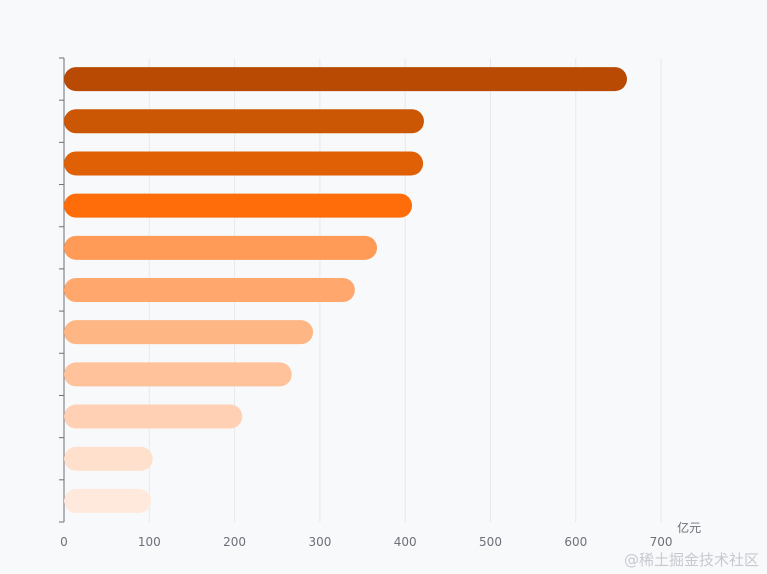 This screenshot has height=574, width=767. I want to click on x-tick-label: 700, so click(661, 542).